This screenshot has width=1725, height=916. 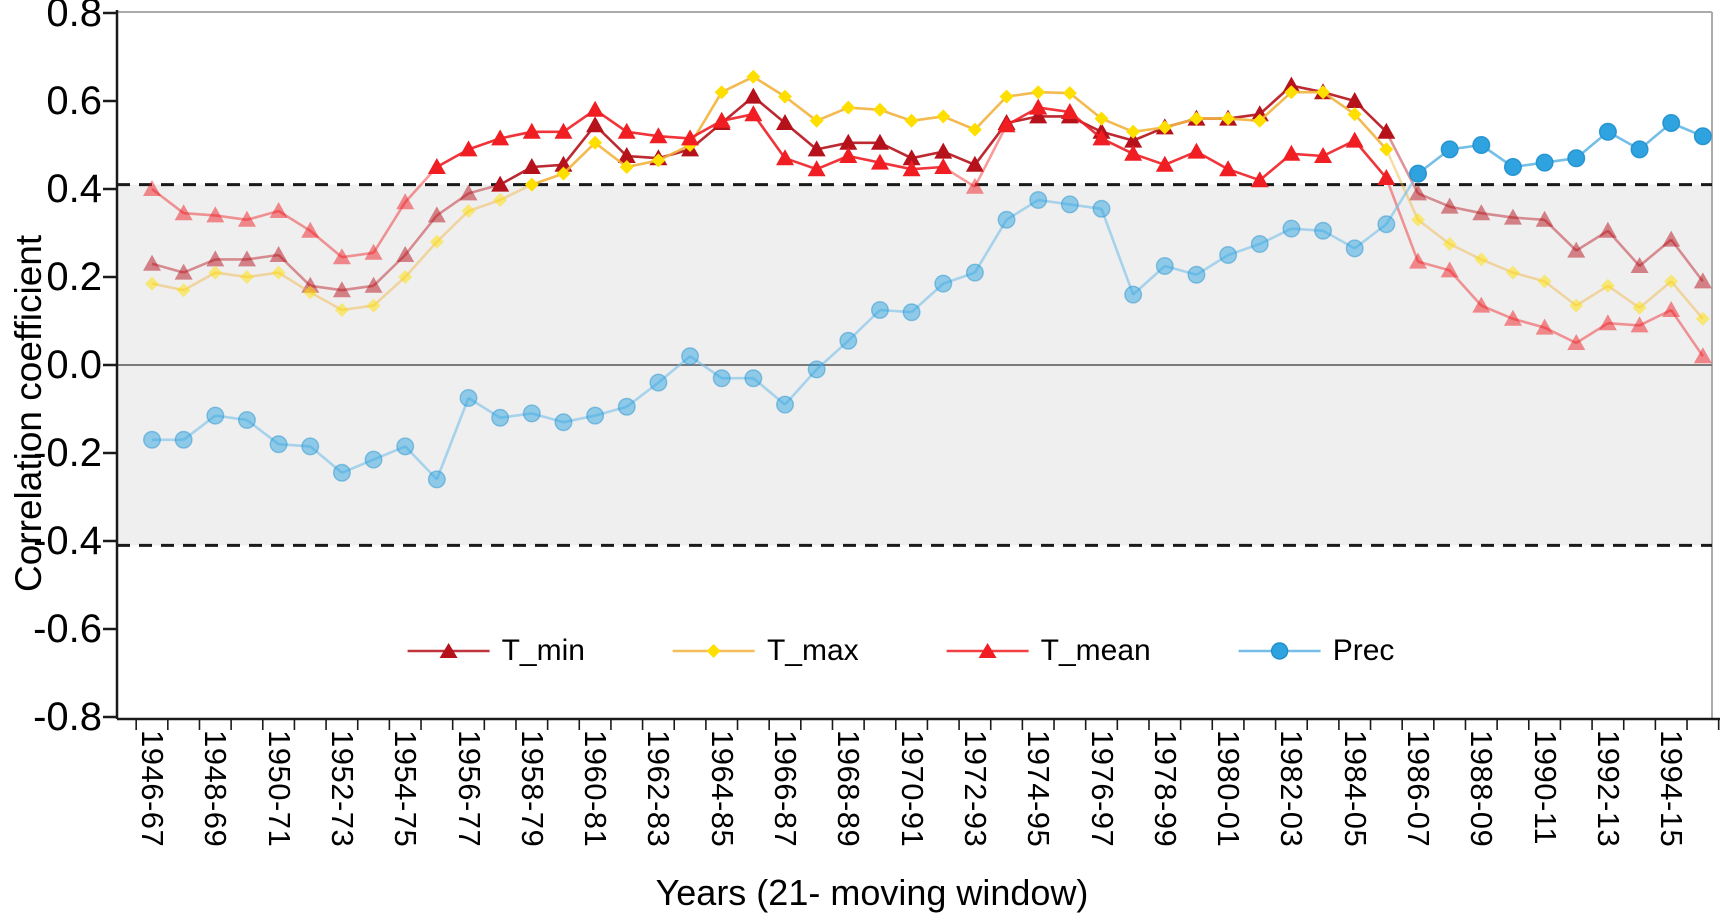 What do you see at coordinates (900, 651) in the screenshot?
I see `chart-legend: T_min T_max T_mean Prec` at bounding box center [900, 651].